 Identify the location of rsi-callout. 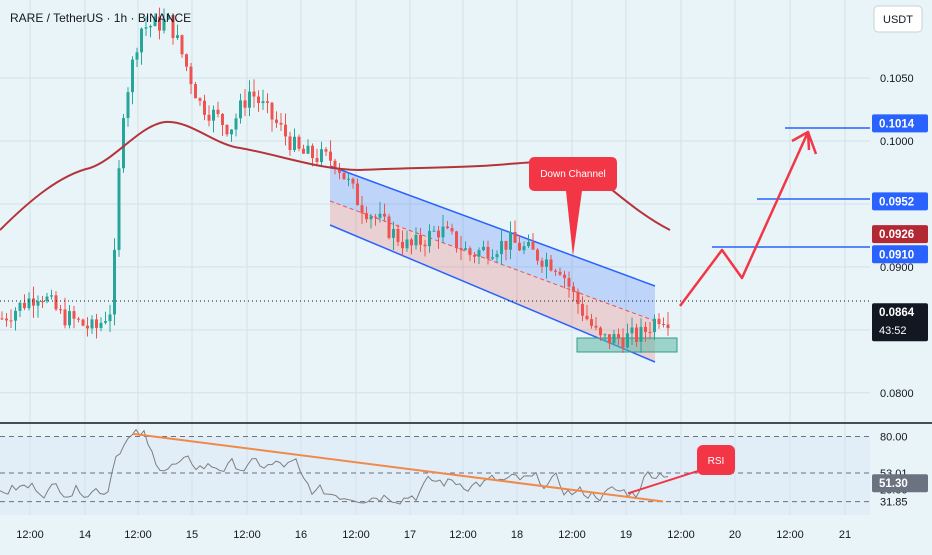
(716, 460).